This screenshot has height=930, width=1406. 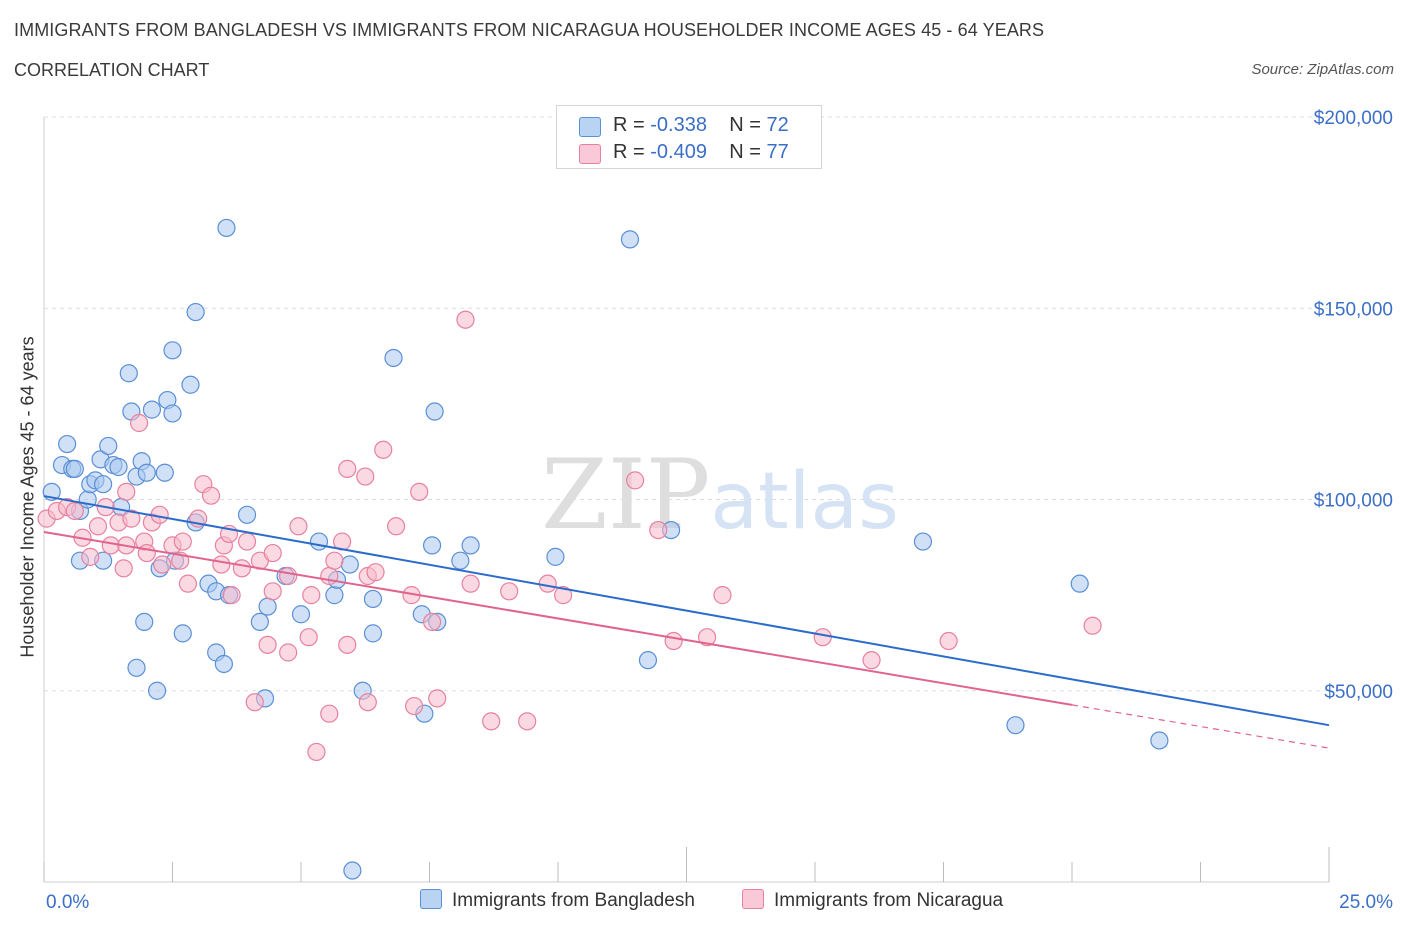 I want to click on legend-label-bangladesh: Immigrants from Bangladesh, so click(x=573, y=900).